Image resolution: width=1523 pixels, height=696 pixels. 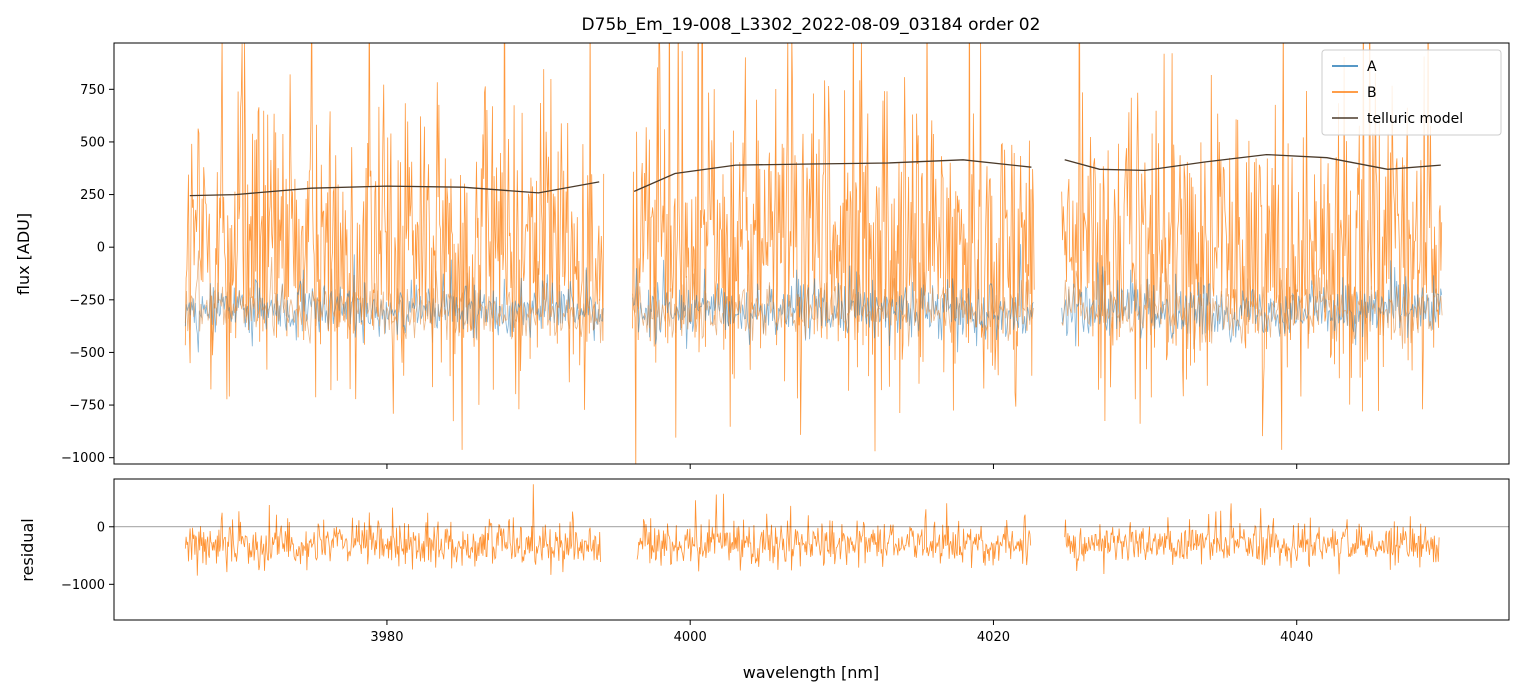 I want to click on x-axis-label: wavelength [nm], so click(x=811, y=672).